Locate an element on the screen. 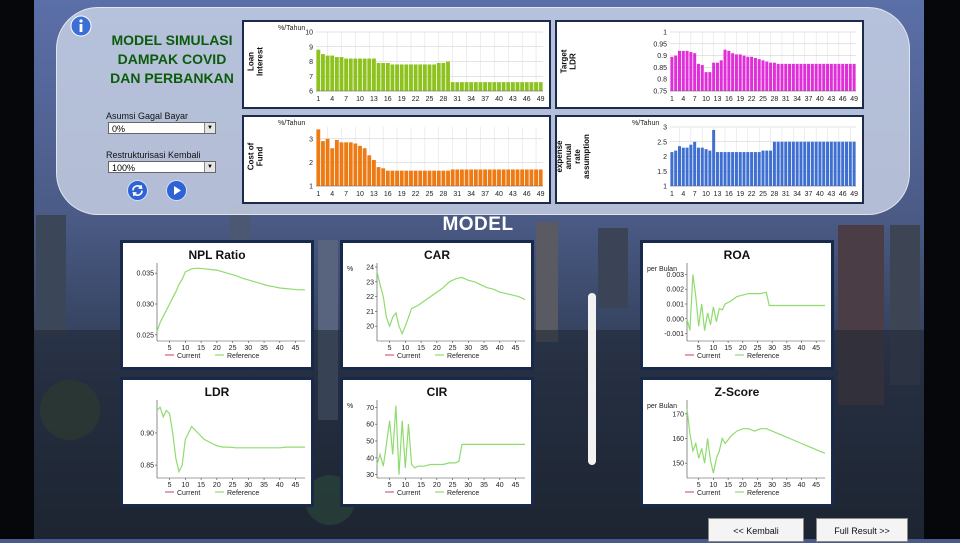  restructuring-label: Restrukturisasi Kembali is located at coordinates (153, 155).